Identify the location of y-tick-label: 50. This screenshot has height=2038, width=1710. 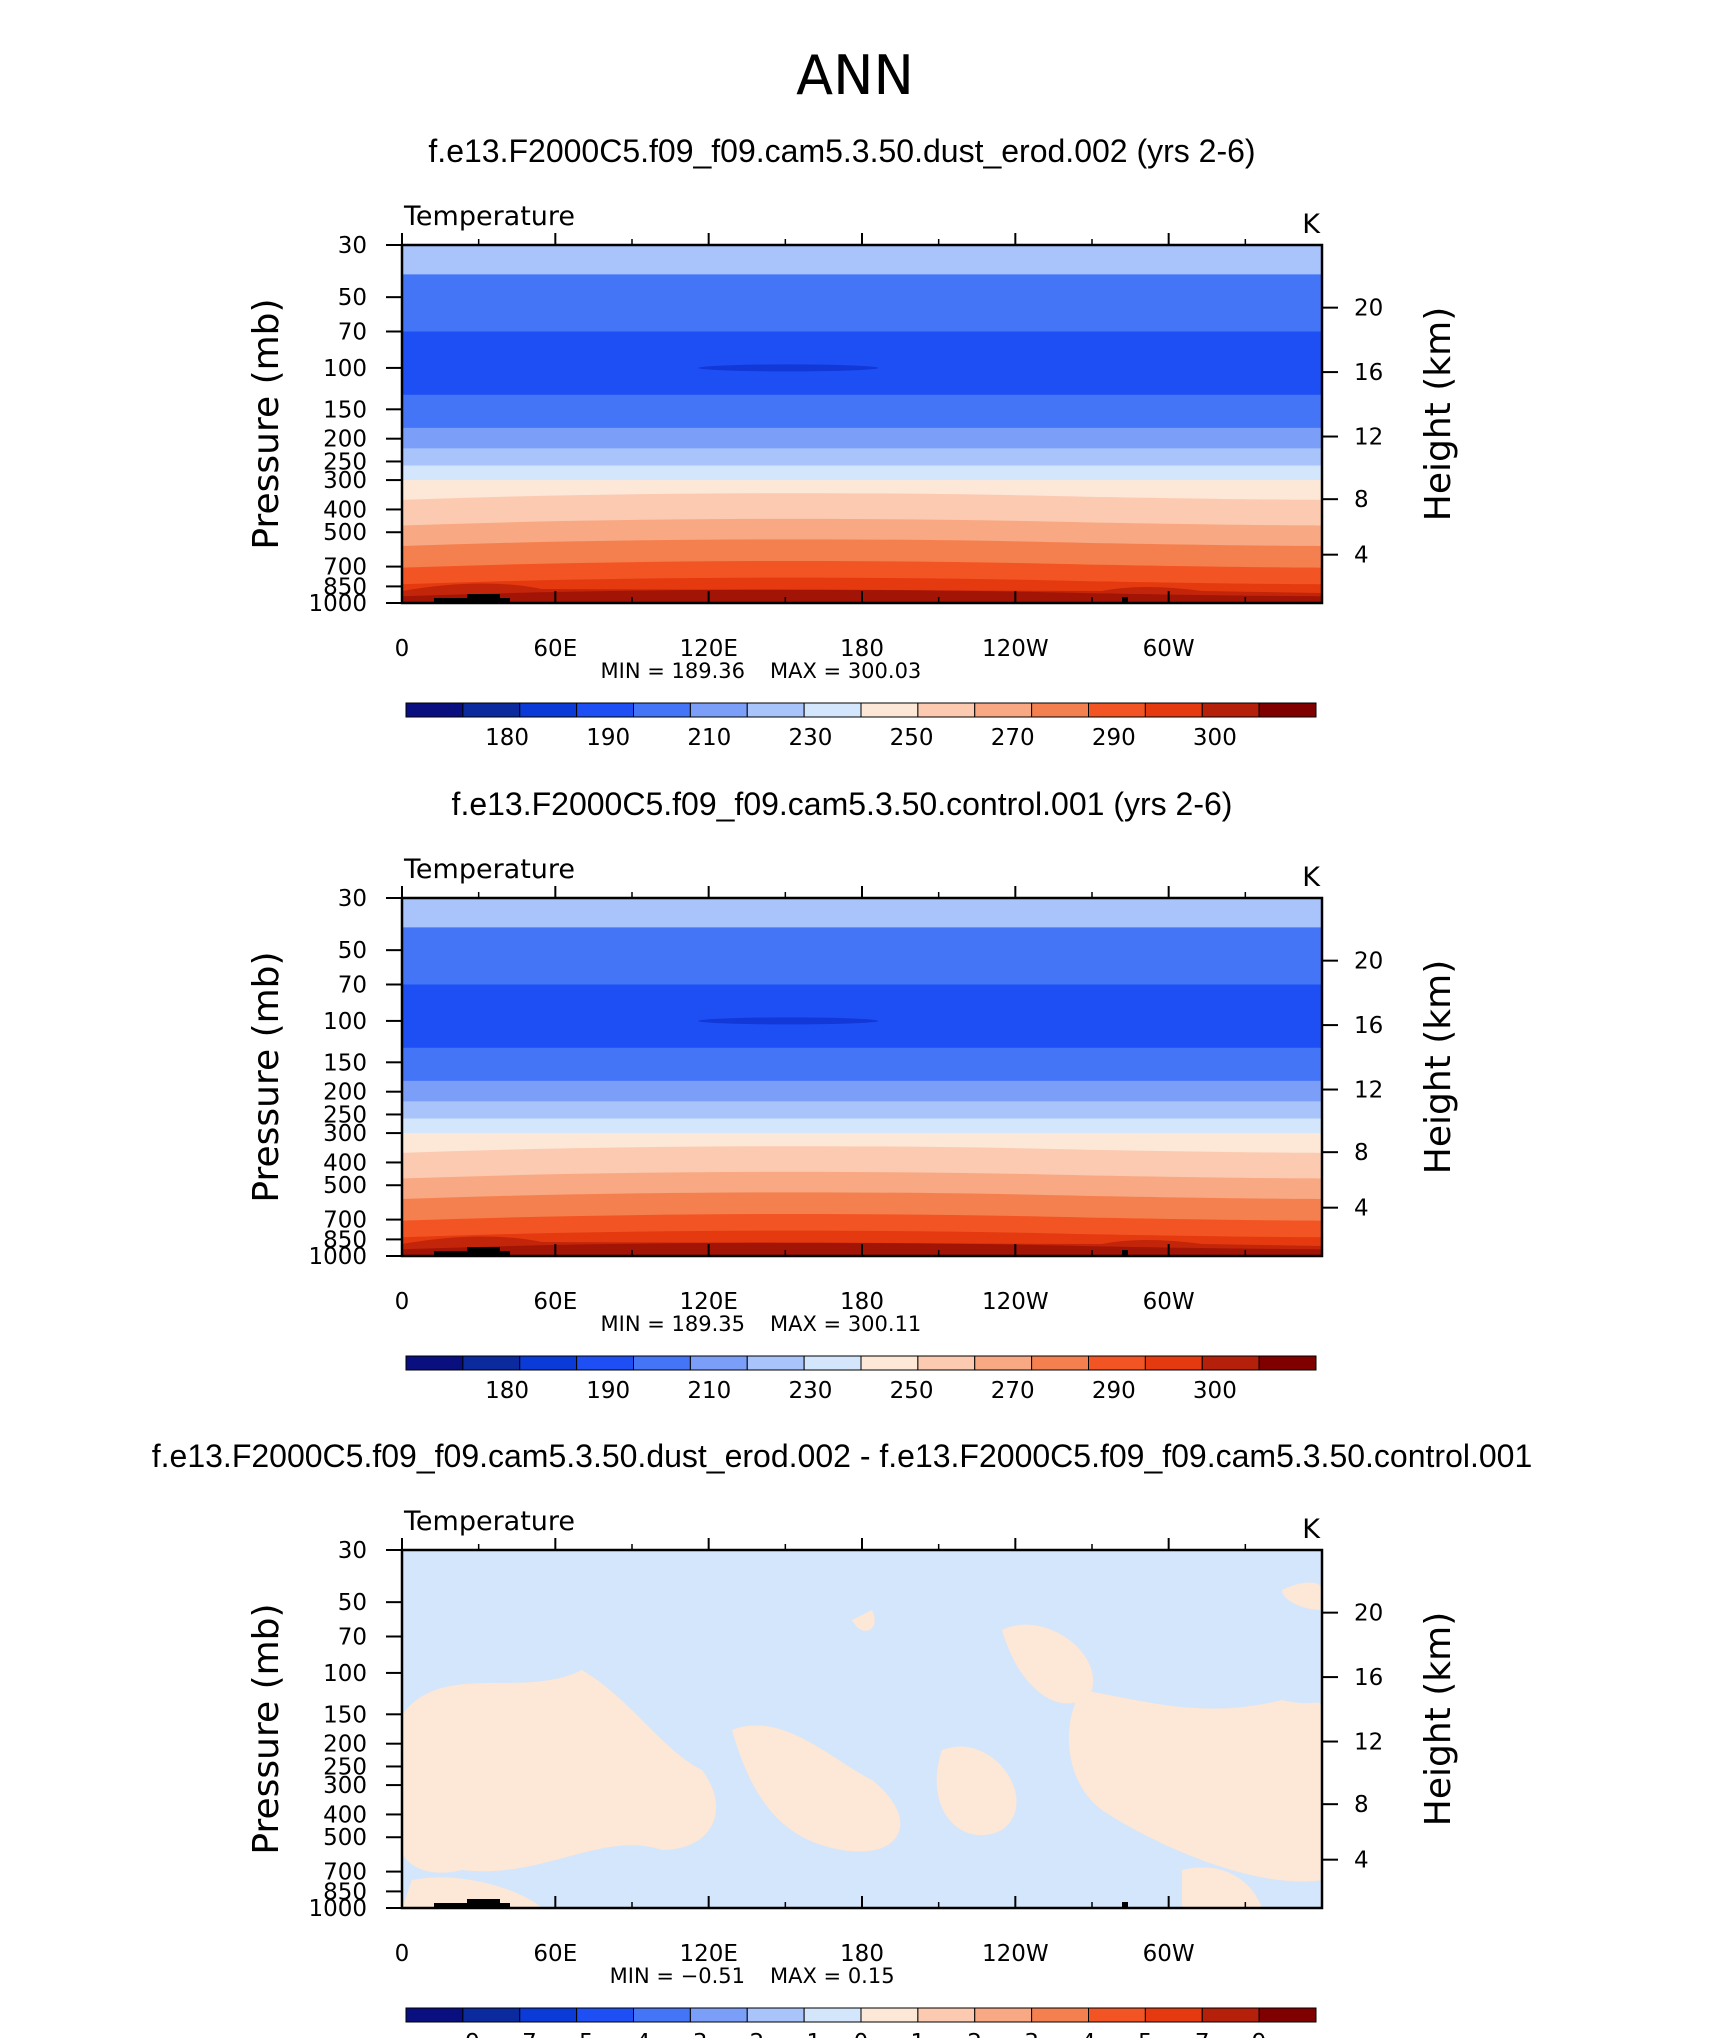
(352, 298).